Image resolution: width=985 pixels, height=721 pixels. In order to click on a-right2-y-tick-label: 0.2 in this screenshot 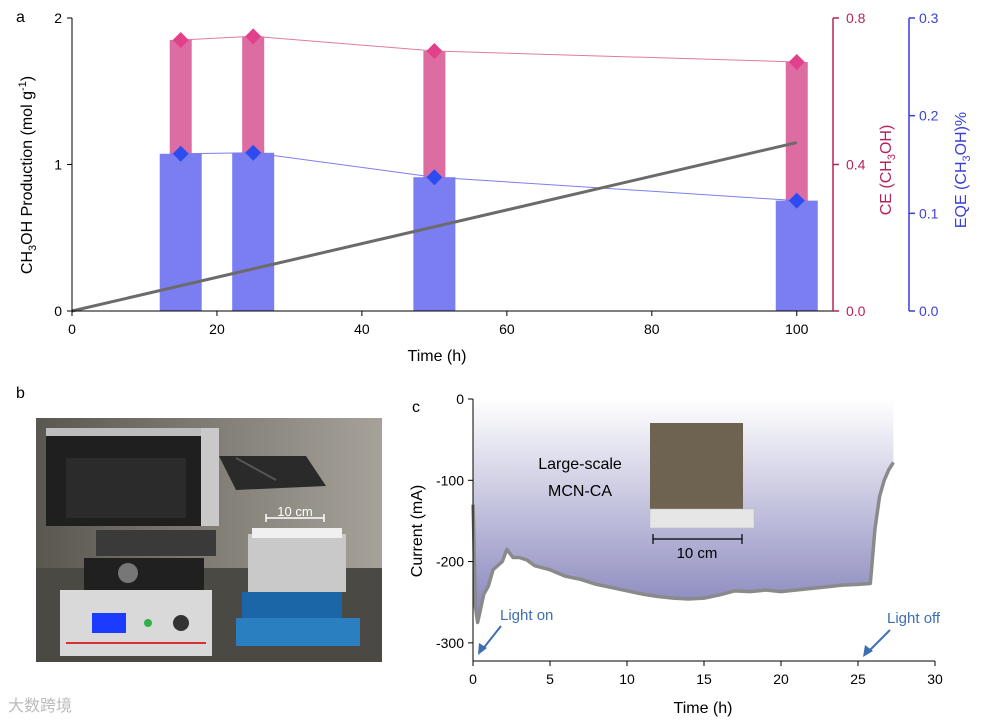, I will do `click(929, 116)`.